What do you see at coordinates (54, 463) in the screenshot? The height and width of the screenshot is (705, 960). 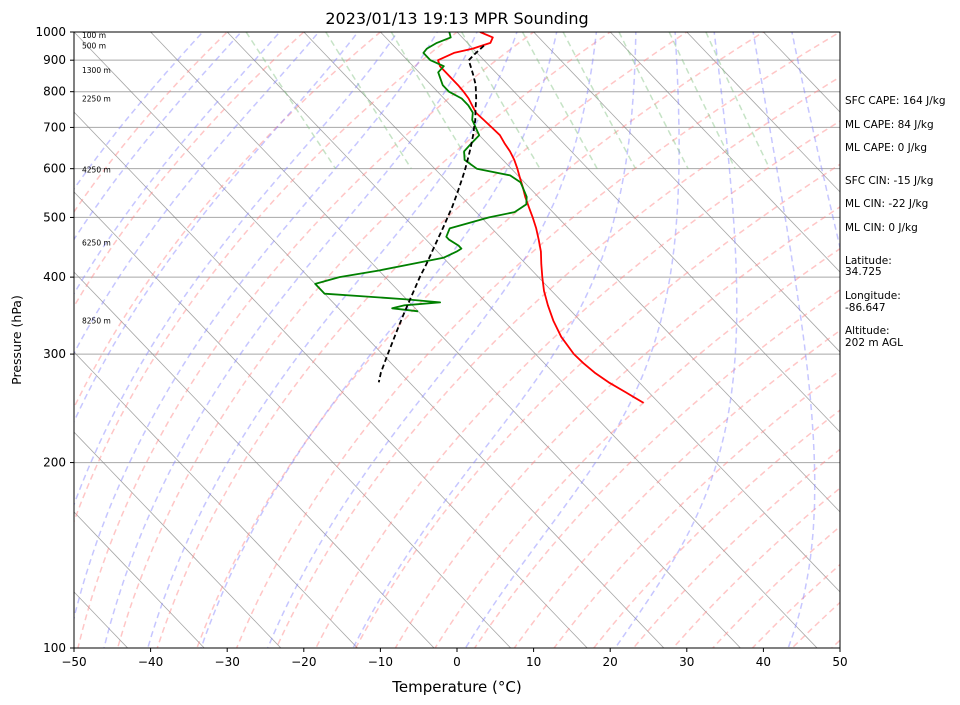 I see `y-tick-label: 200` at bounding box center [54, 463].